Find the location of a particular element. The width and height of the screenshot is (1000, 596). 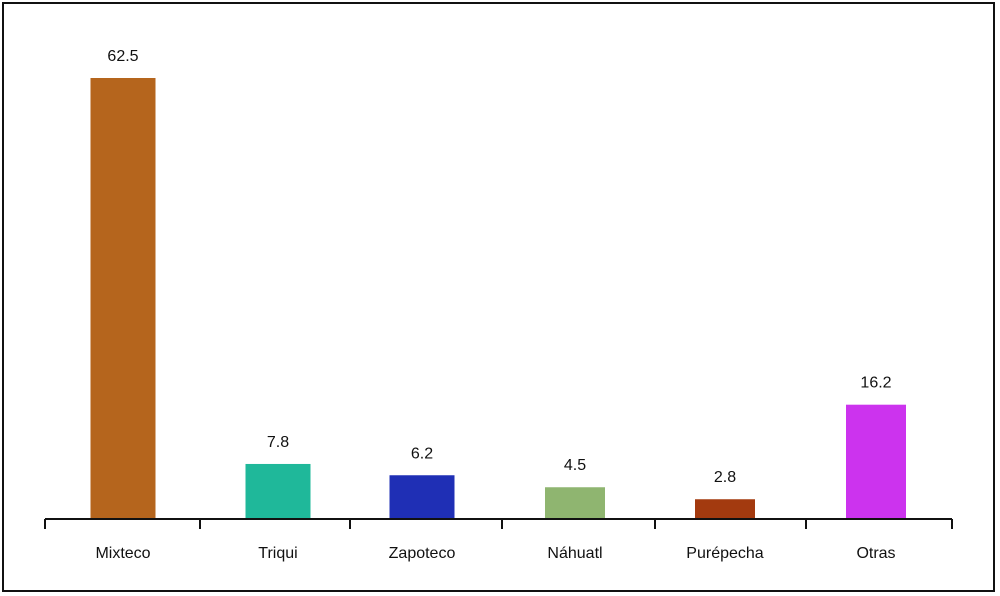

category-label: Zapoteco is located at coordinates (422, 553).